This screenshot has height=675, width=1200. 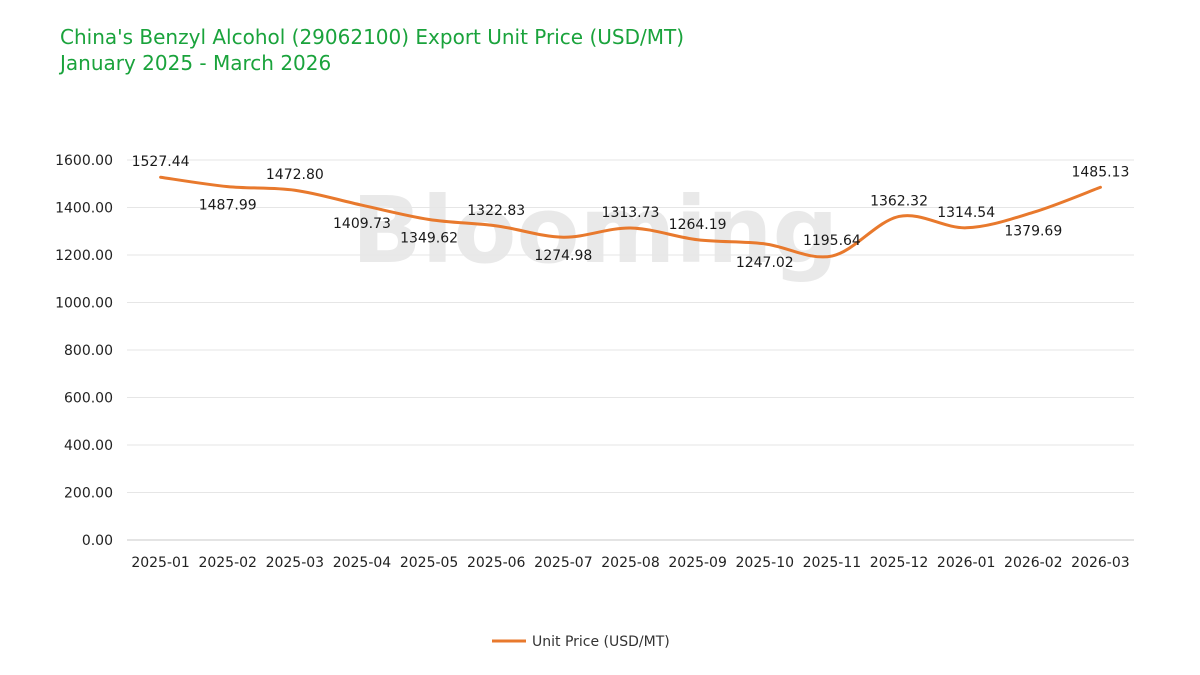 What do you see at coordinates (697, 563) in the screenshot?
I see `x-tick-label: 2025-09` at bounding box center [697, 563].